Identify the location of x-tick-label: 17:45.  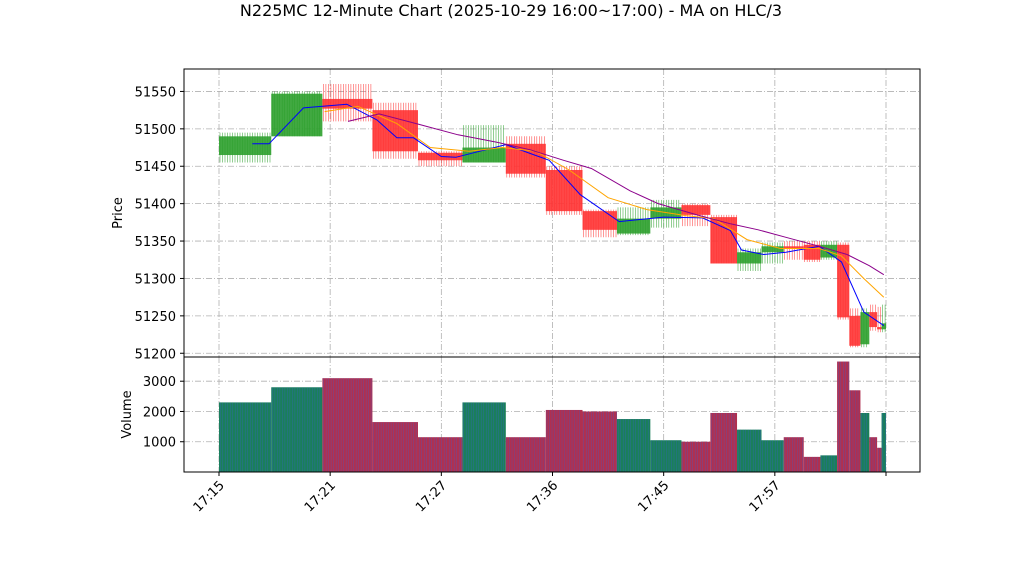
(653, 496).